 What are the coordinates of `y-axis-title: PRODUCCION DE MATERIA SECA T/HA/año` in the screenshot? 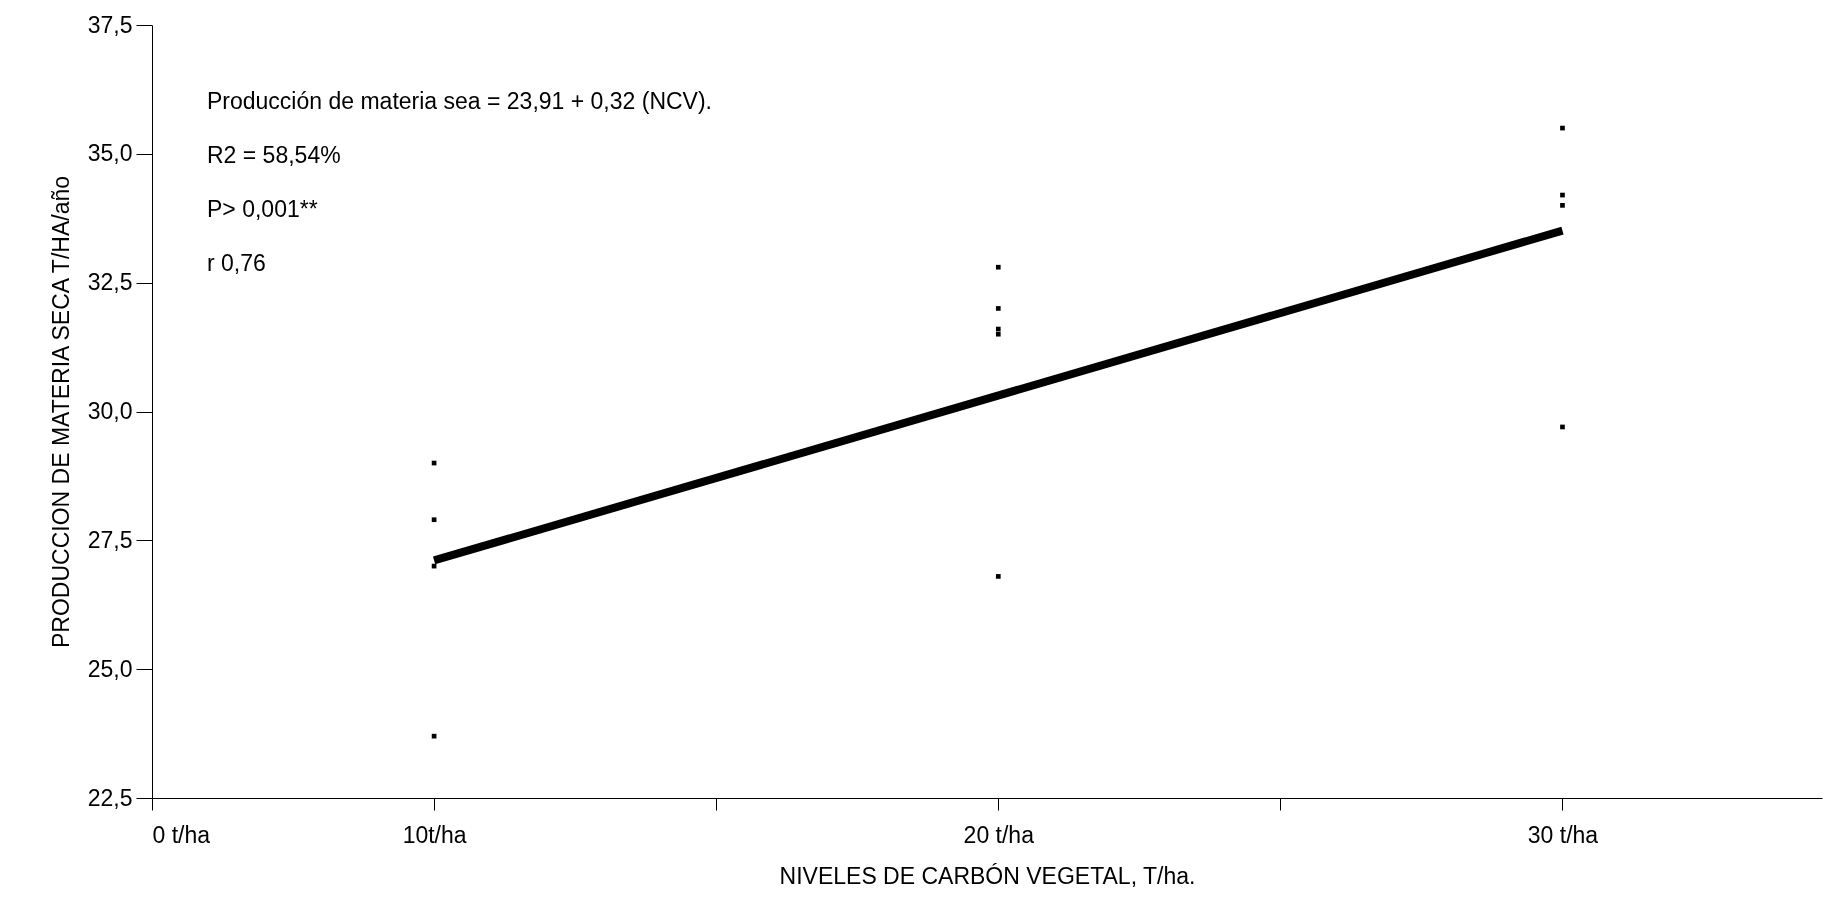 It's located at (60, 412).